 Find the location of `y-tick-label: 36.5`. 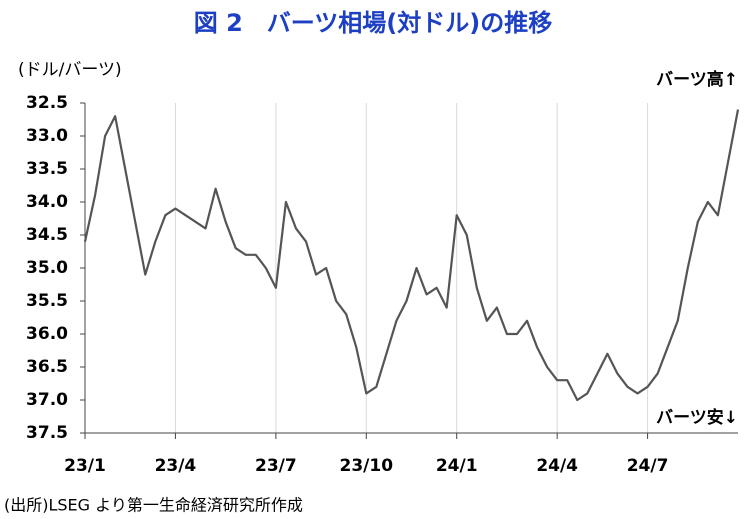

y-tick-label: 36.5 is located at coordinates (47, 367).